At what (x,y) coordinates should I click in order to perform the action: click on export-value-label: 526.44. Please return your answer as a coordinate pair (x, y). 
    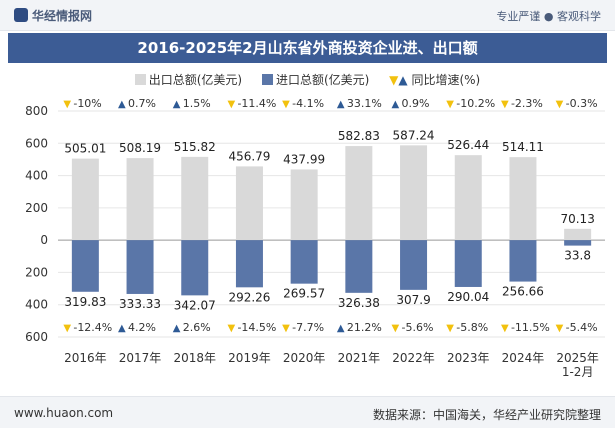
    Looking at the image, I should click on (468, 145).